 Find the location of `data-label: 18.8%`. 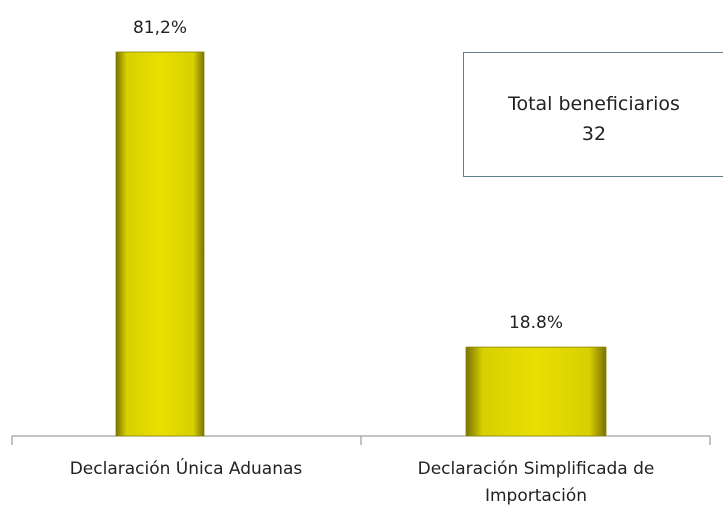

data-label: 18.8% is located at coordinates (536, 323).